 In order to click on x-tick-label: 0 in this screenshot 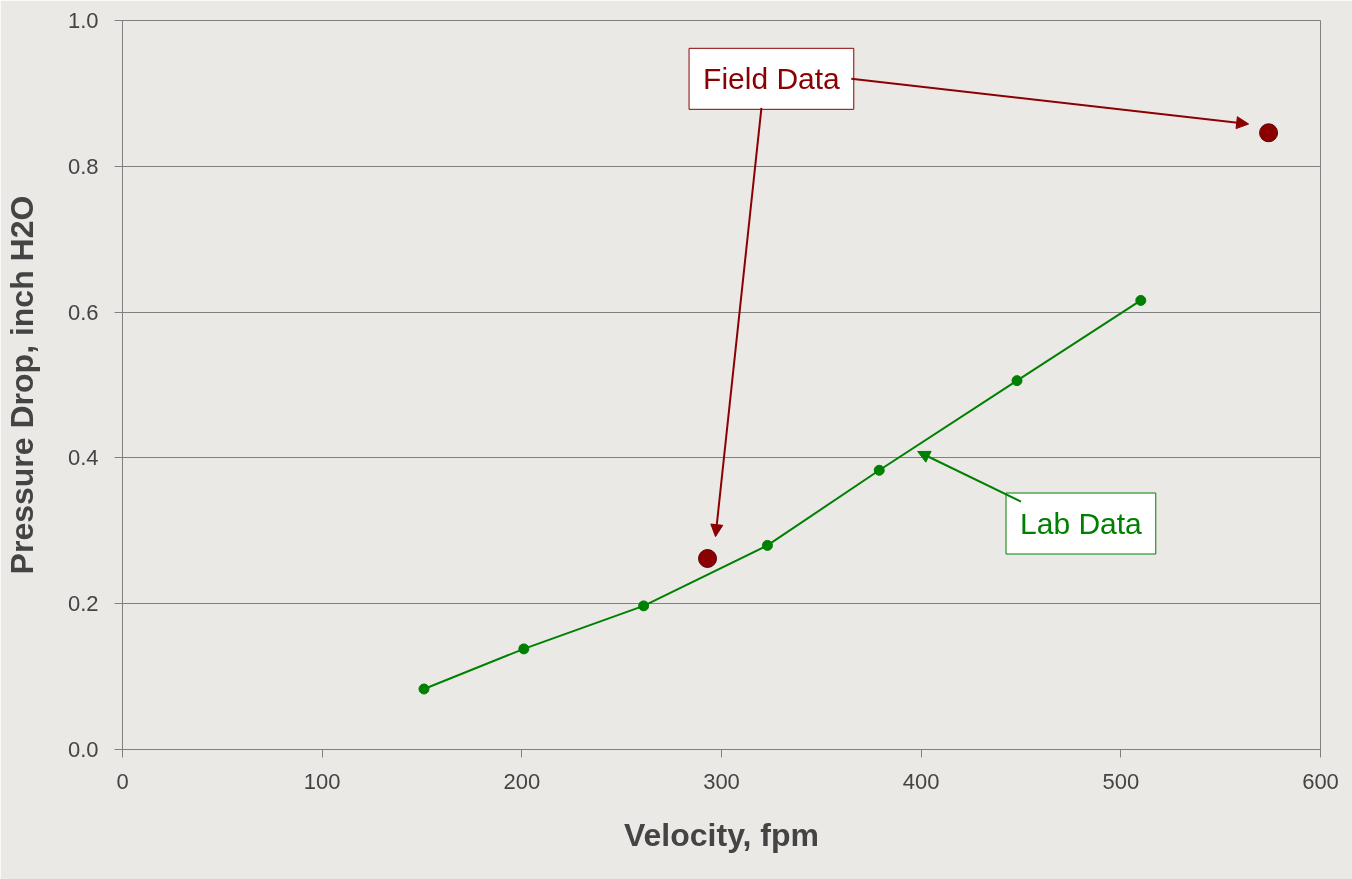, I will do `click(122, 781)`.